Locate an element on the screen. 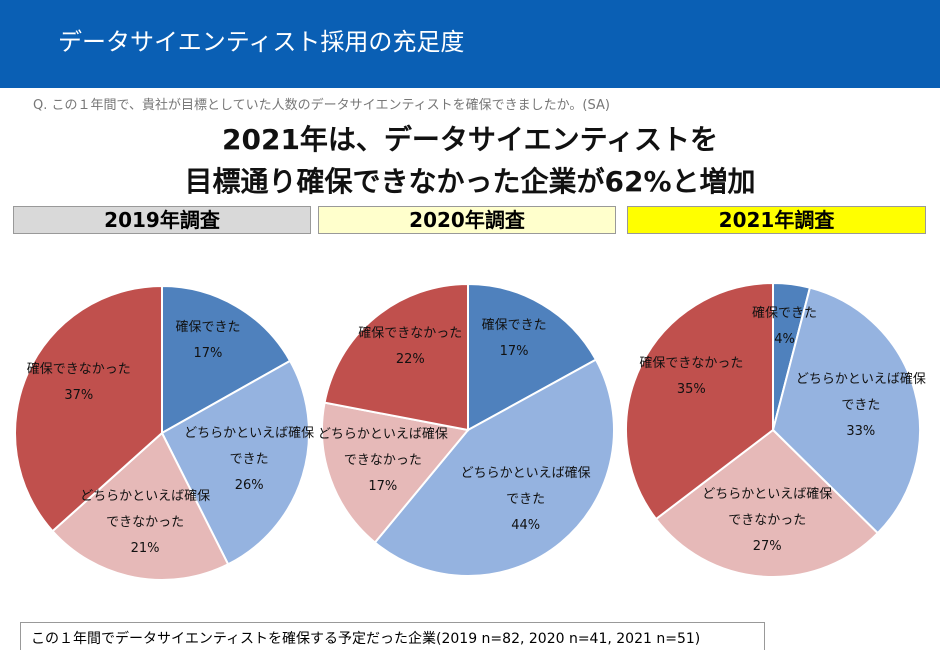  slice-label: どちらかといえば確保できた 26% is located at coordinates (249, 460).